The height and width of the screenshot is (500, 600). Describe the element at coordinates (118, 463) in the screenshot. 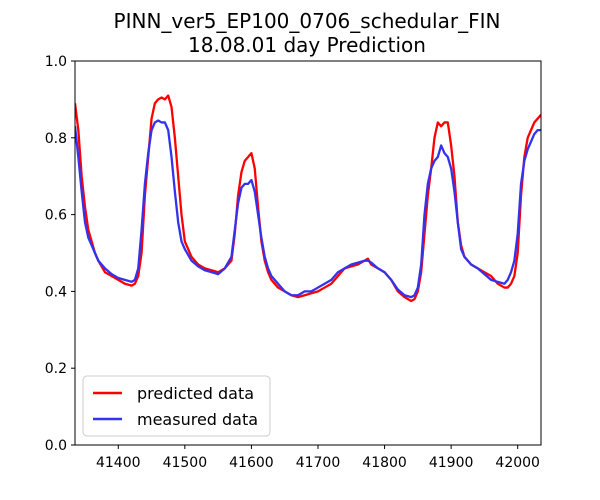

I see `x-tick-label: 41400` at that location.